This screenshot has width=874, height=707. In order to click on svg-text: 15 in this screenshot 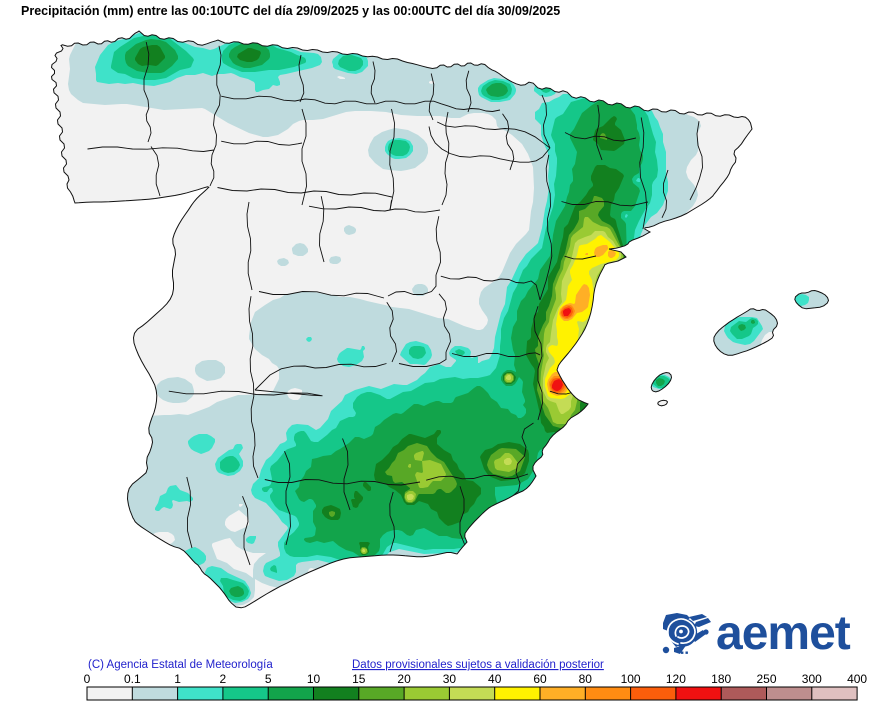, I will do `click(359, 679)`.